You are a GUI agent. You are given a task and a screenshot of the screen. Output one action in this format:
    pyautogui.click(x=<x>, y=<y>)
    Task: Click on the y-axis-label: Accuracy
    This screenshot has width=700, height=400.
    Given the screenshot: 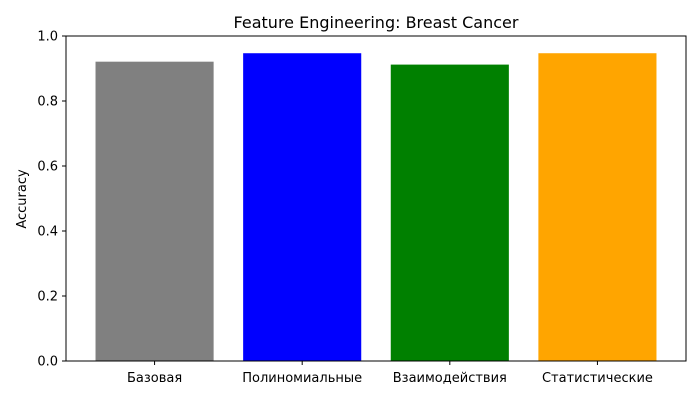 What is the action you would take?
    pyautogui.click(x=22, y=199)
    